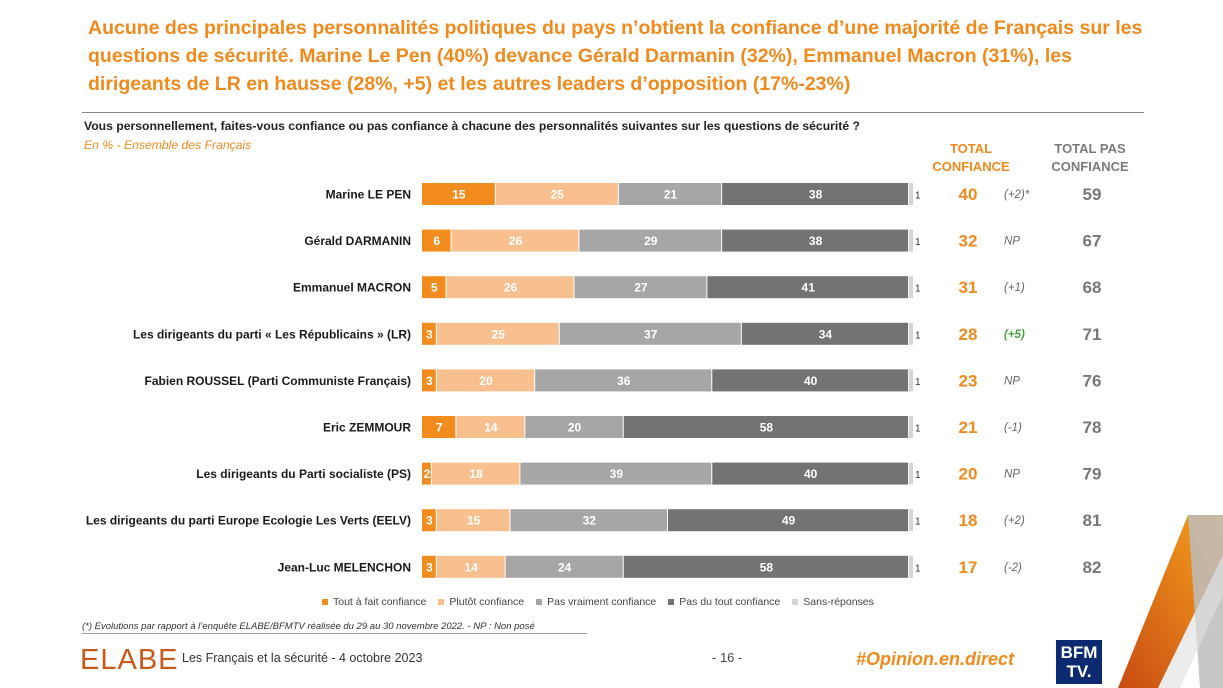 The image size is (1223, 688). I want to click on total-confiance-value: 40, so click(968, 194).